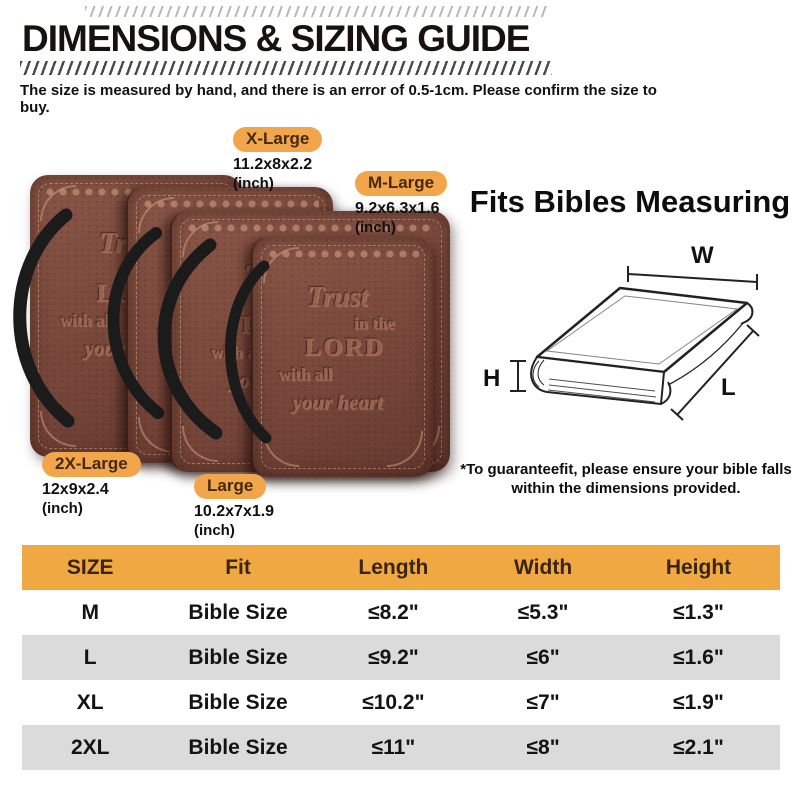 Image resolution: width=800 pixels, height=800 pixels. I want to click on embossed-quote: Trust in the LORD with all your heart, so click(337, 347).